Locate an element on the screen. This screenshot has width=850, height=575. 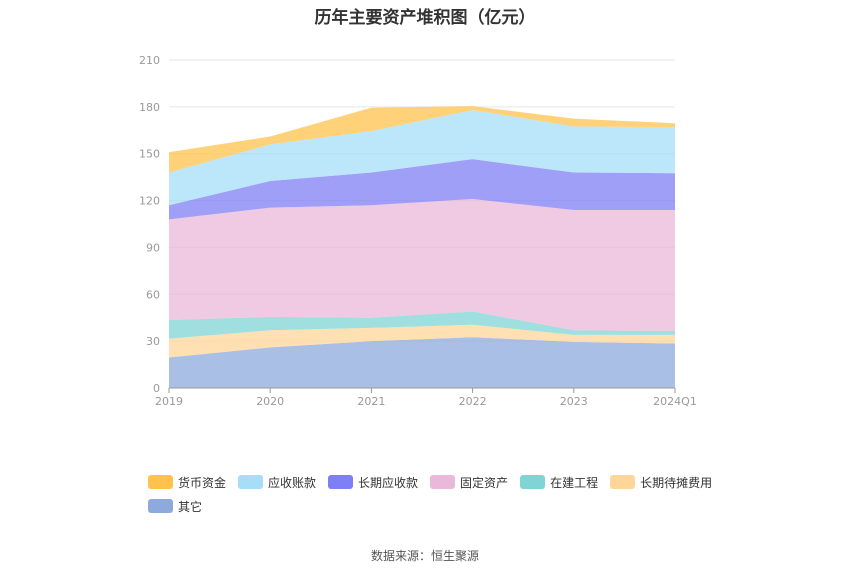
legend-label: 固定资产 is located at coordinates (484, 482).